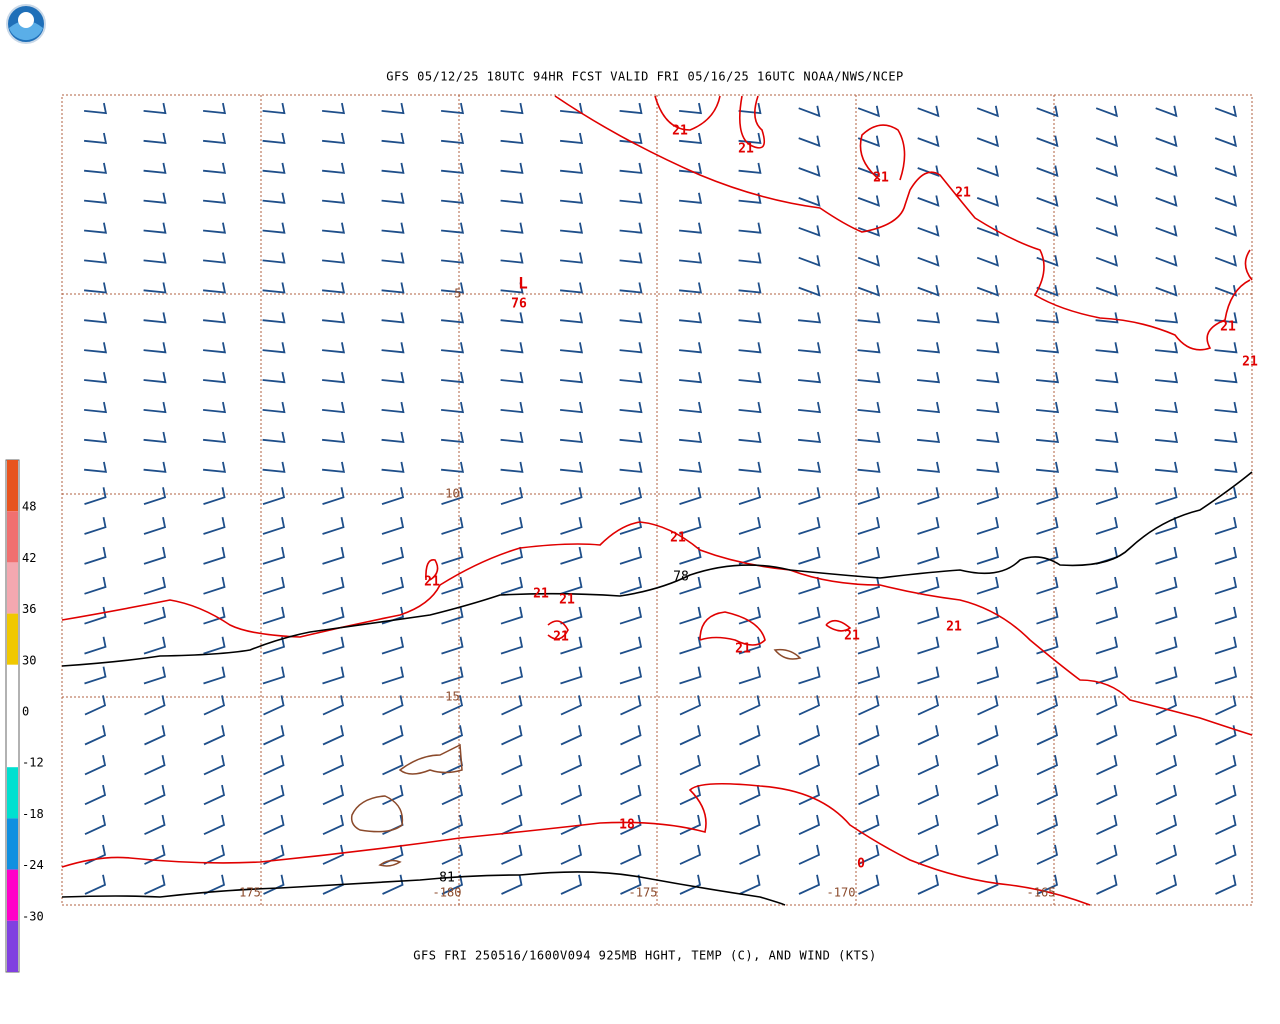 This screenshot has width=1280, height=1024. Describe the element at coordinates (627, 825) in the screenshot. I see `contour-label: 18` at that location.